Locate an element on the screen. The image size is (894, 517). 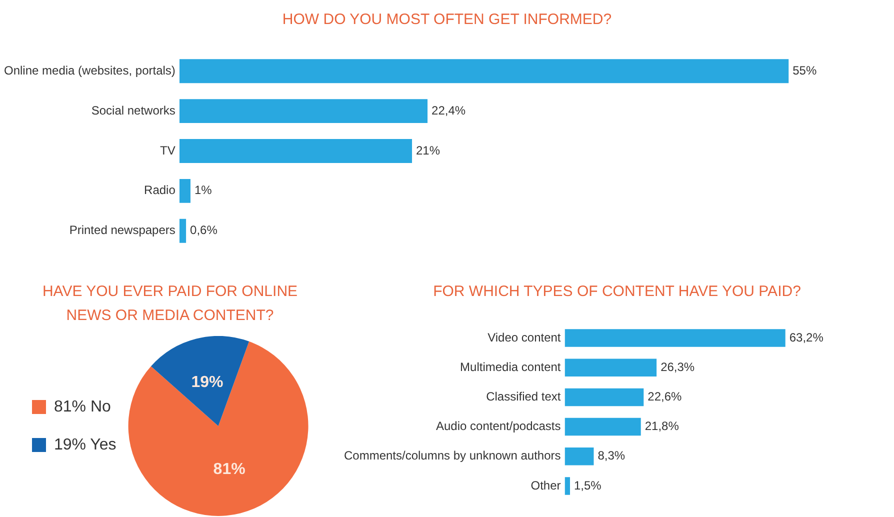
y-tick-label: Other is located at coordinates (545, 485).